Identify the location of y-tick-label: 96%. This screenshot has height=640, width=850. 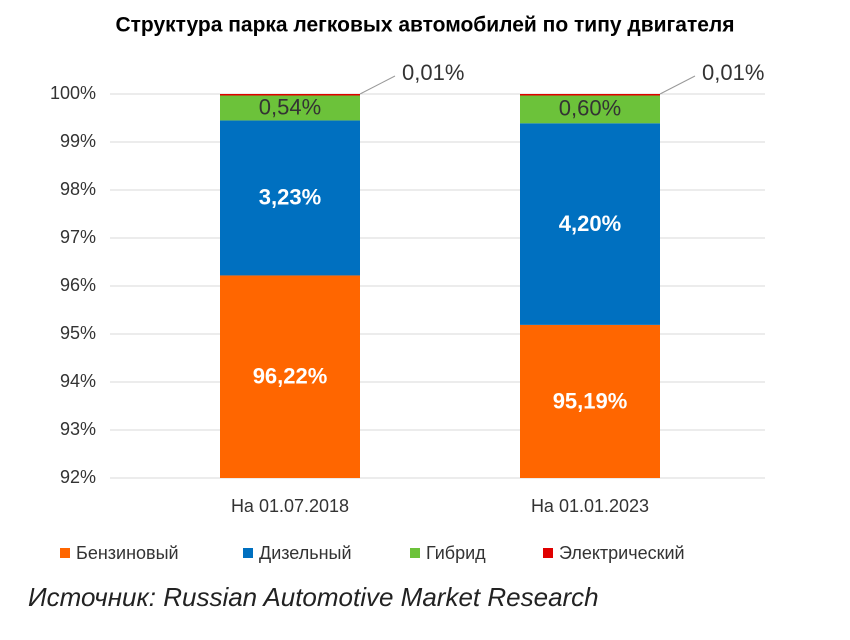
(78, 285).